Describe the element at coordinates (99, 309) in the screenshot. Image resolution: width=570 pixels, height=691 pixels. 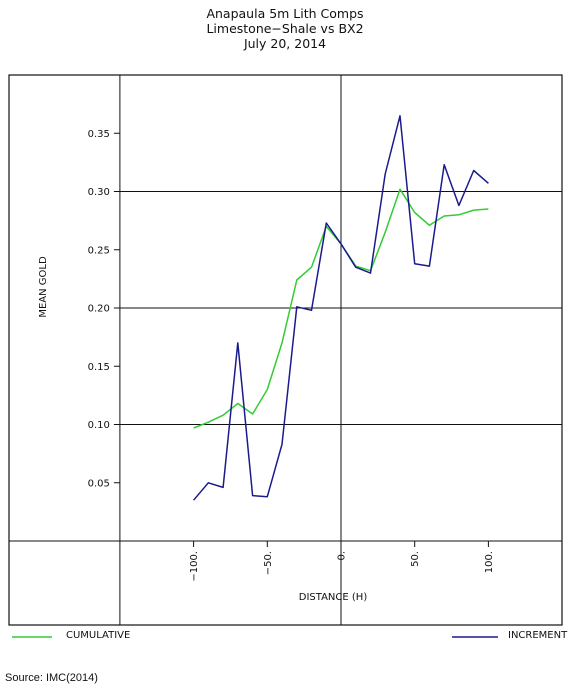
I see `y-tick-label: 0.20` at that location.